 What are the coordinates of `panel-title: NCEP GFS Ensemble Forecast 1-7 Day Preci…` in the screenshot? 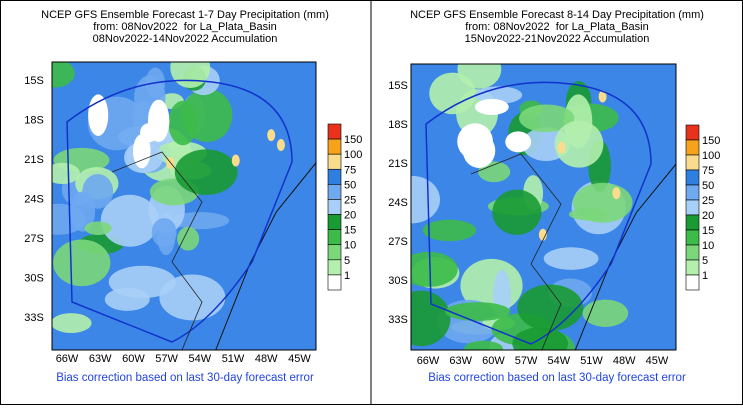 It's located at (185, 15).